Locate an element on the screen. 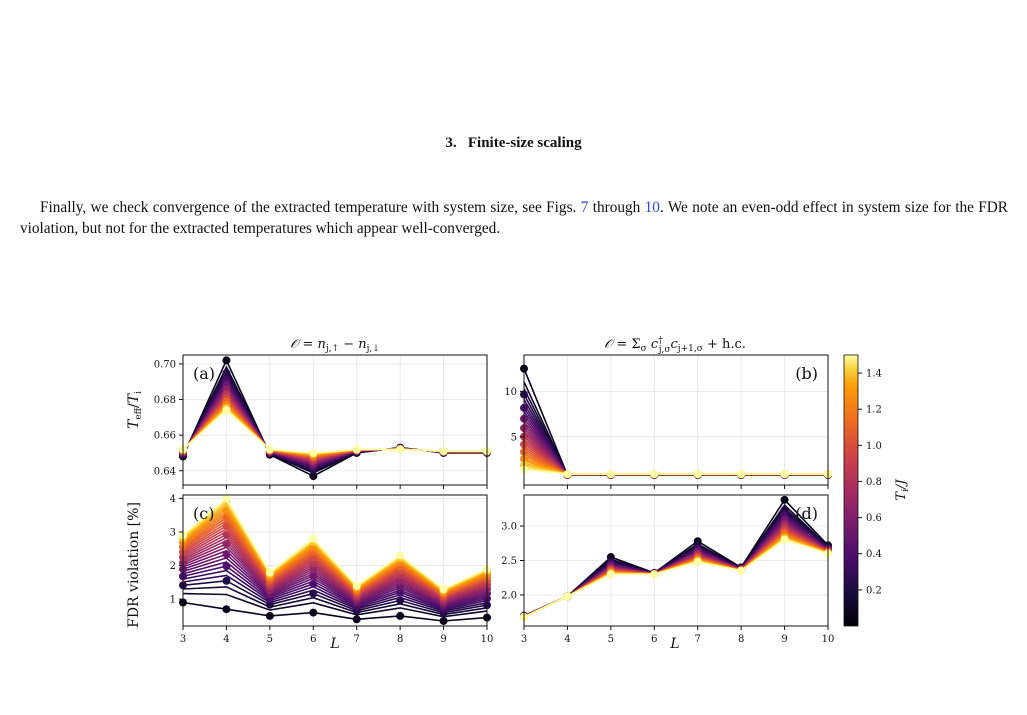 This screenshot has height=715, width=1027. y-tick-label: 4 is located at coordinates (173, 499).